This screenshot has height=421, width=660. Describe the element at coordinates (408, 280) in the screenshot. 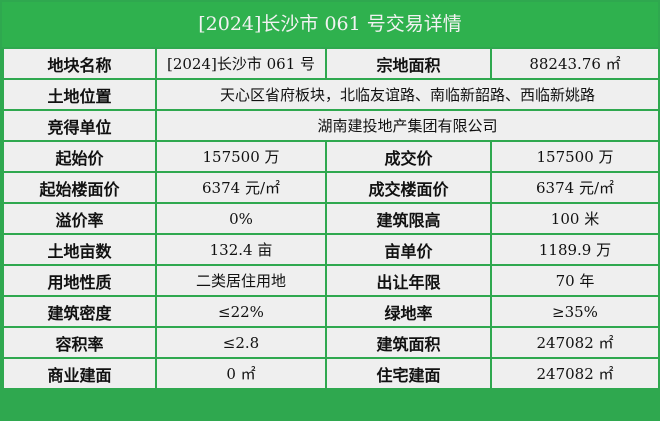

I see `field-label: 出让年限` at that location.